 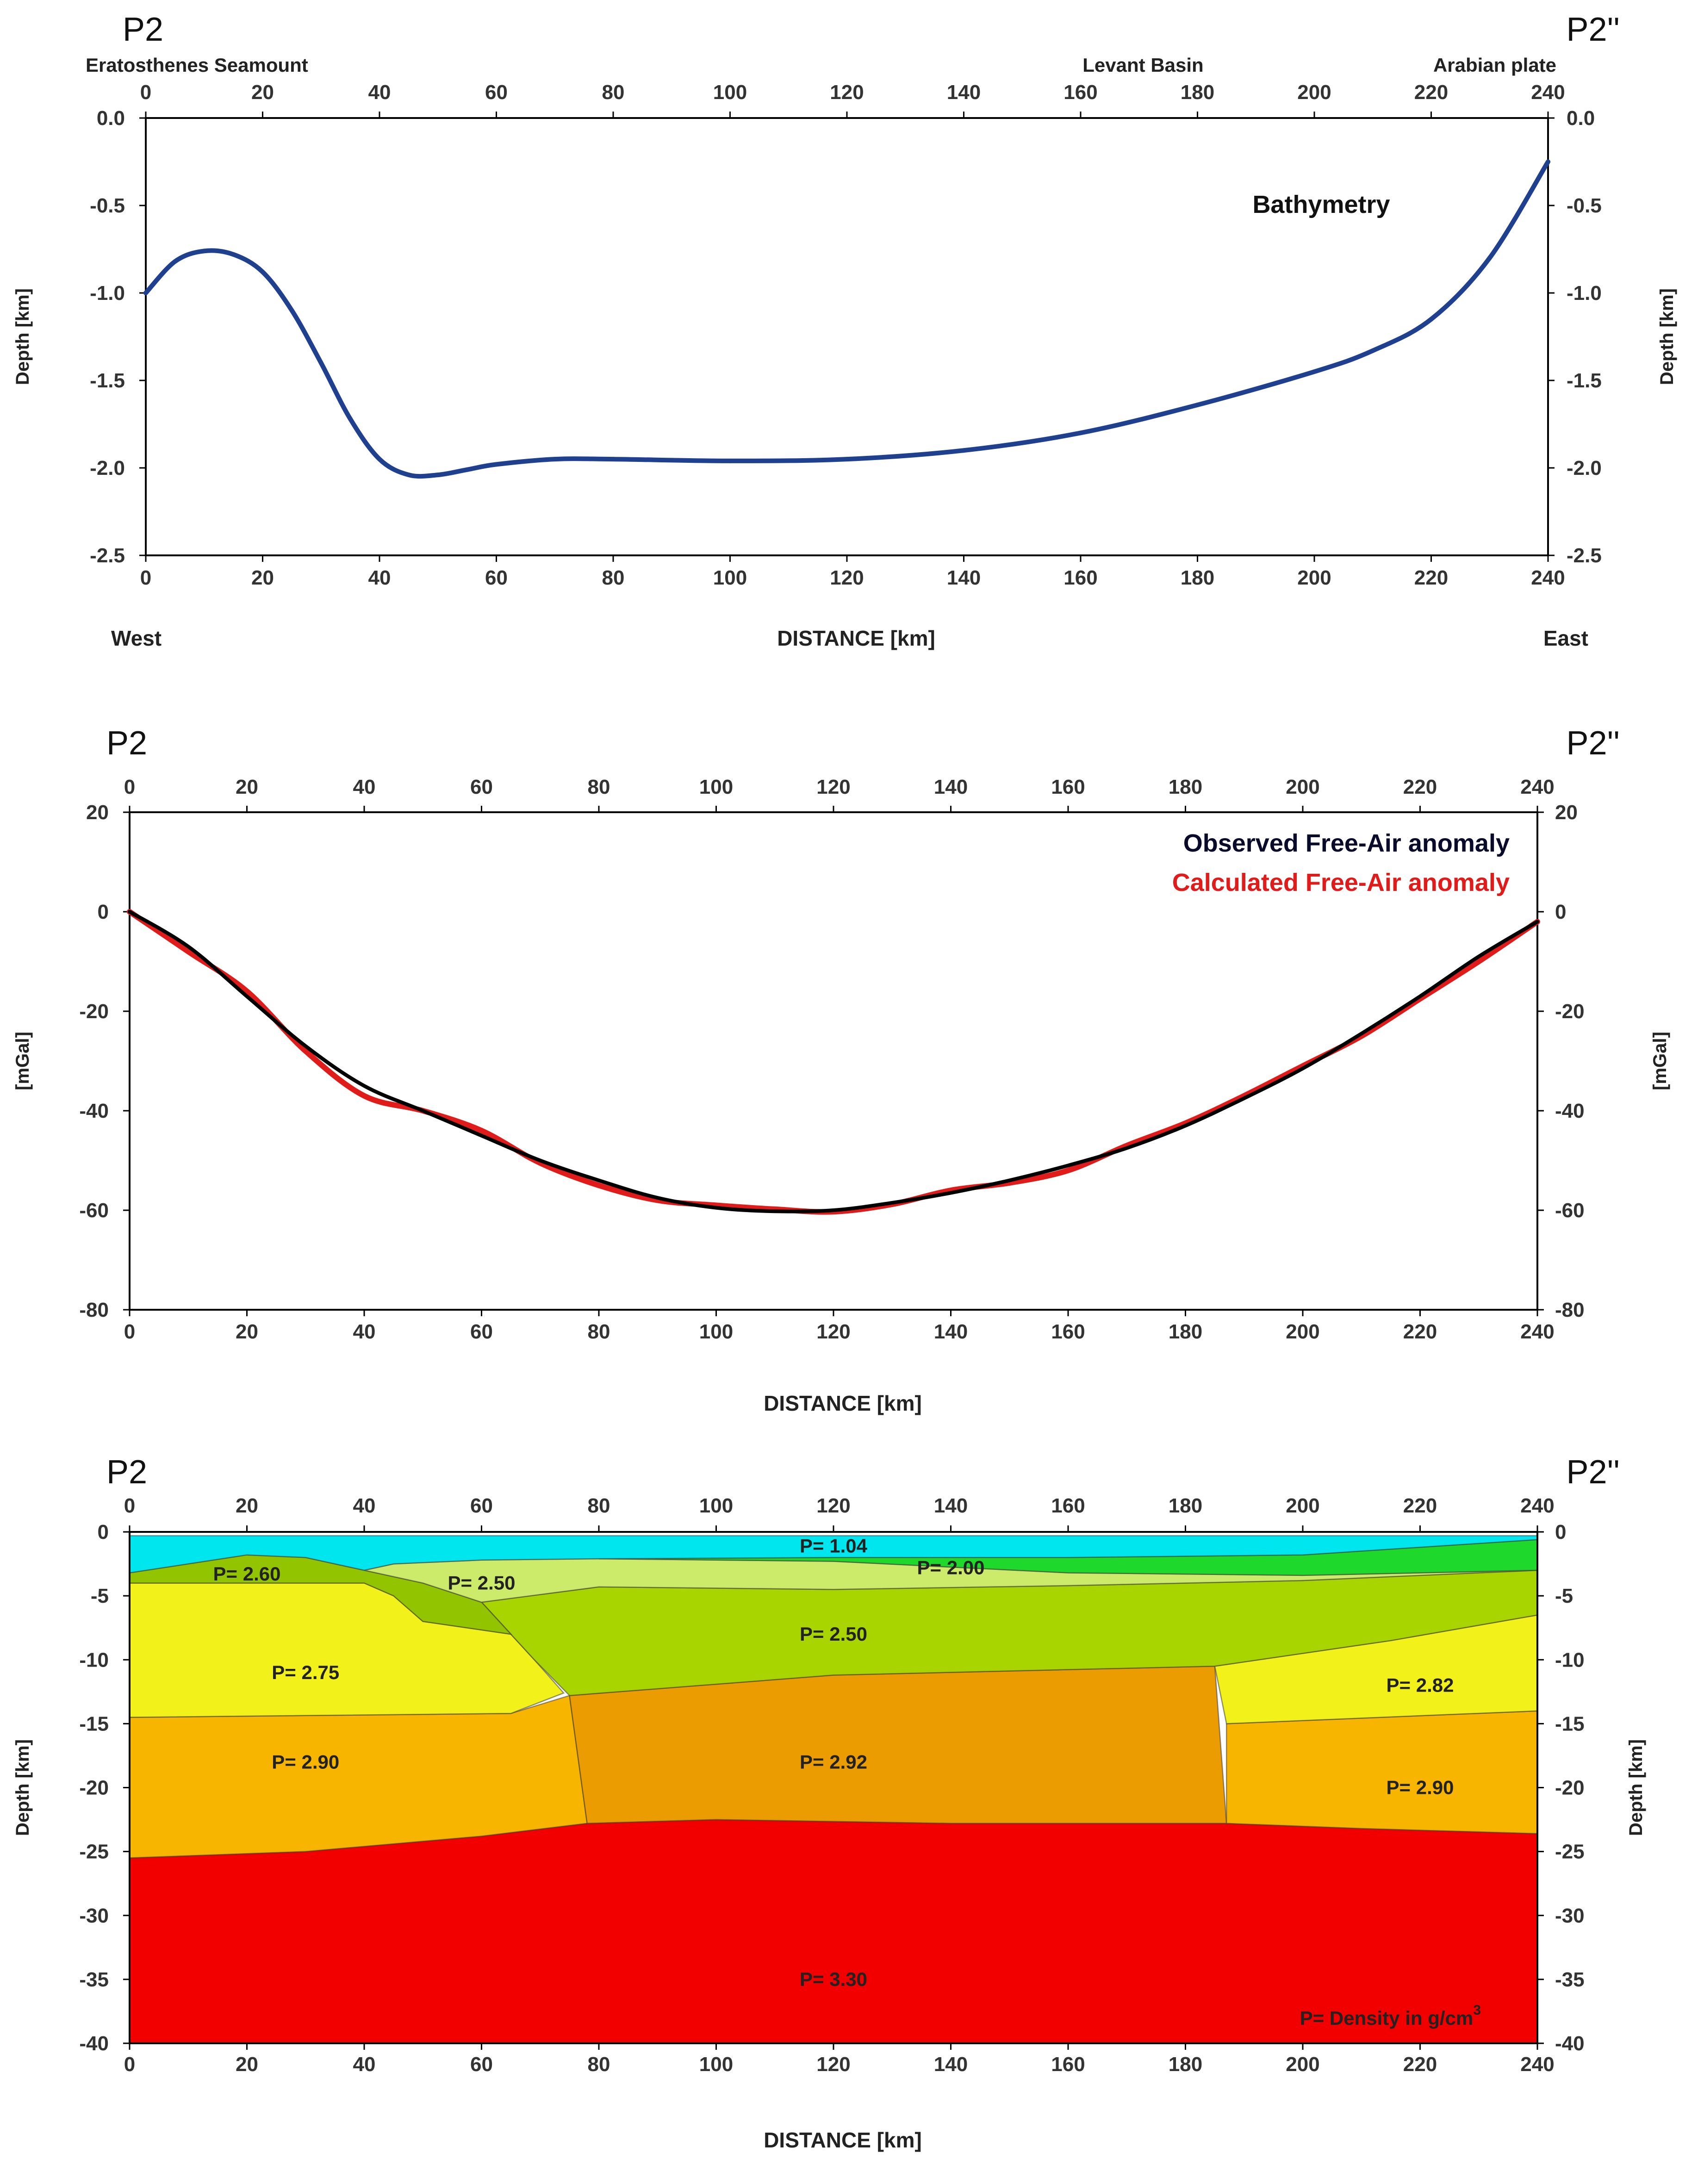 What do you see at coordinates (107, 205) in the screenshot?
I see `y-tick-label-left: -0.5` at bounding box center [107, 205].